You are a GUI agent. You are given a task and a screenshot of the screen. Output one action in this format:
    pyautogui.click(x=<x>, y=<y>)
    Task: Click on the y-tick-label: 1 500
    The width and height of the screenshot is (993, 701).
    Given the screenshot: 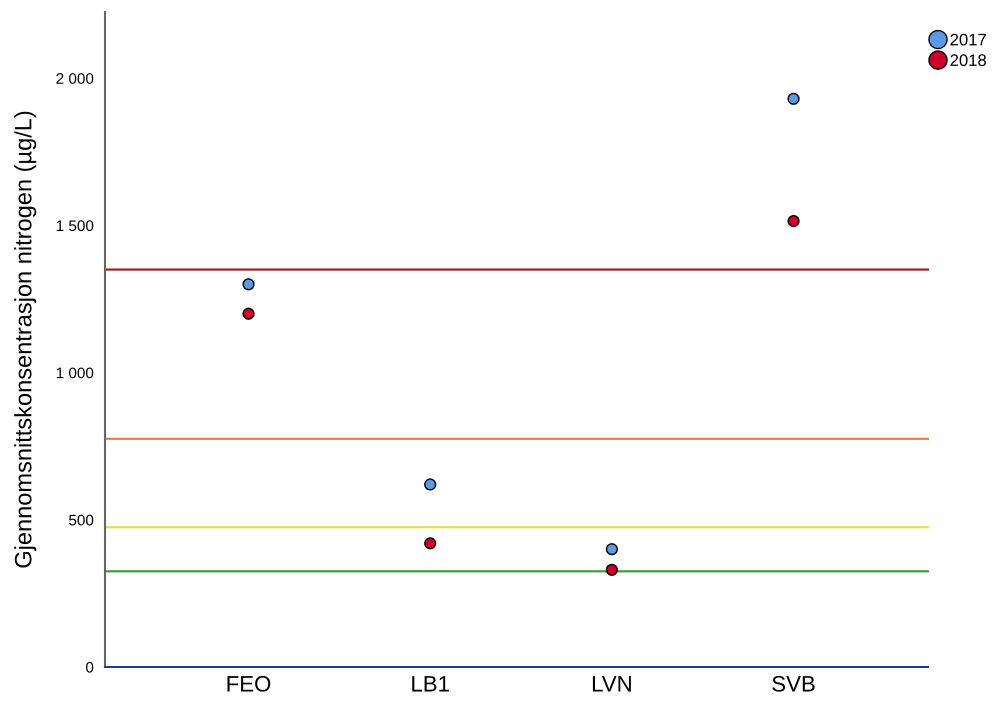 What is the action you would take?
    pyautogui.click(x=75, y=226)
    